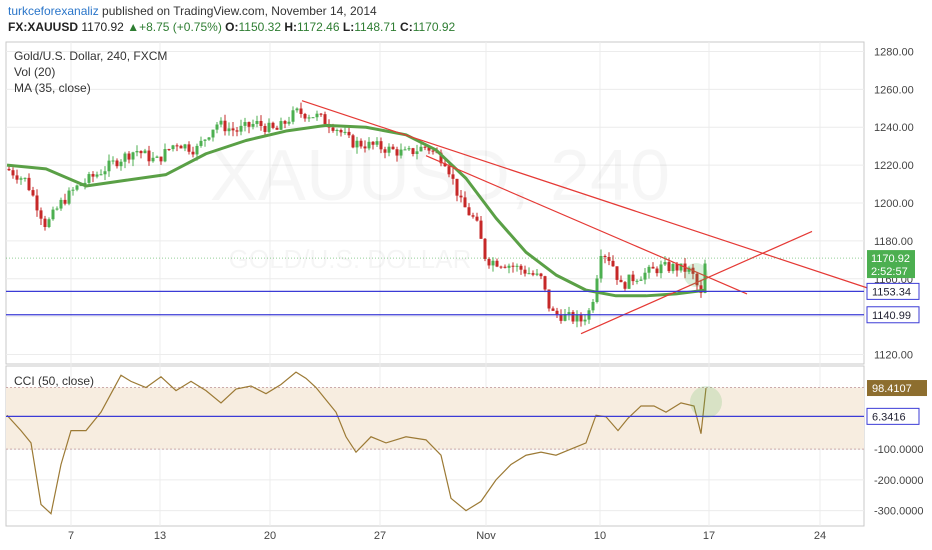  What do you see at coordinates (892, 389) in the screenshot?
I see `cci-last-label: 98.4107` at bounding box center [892, 389].